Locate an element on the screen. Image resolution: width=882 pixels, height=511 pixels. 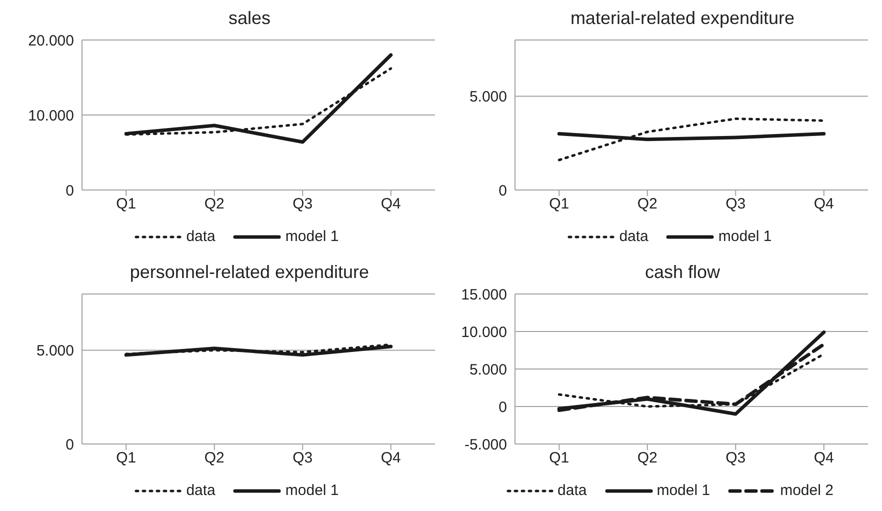
y-tick-label: 20.000 is located at coordinates (51, 41).